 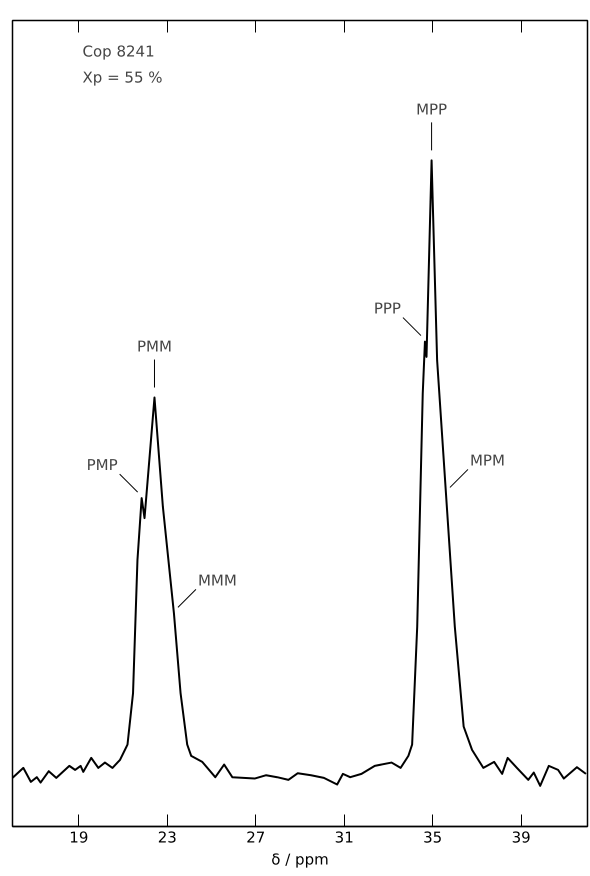 What do you see at coordinates (167, 837) in the screenshot?
I see `x-tick-label: 23` at bounding box center [167, 837].